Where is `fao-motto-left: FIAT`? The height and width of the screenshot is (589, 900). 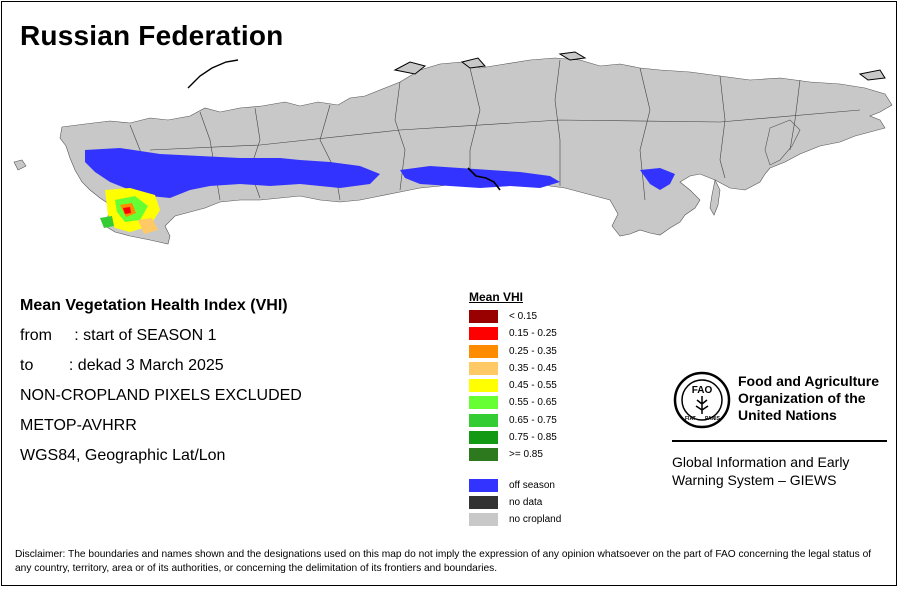
fao-motto-left: FIAT is located at coordinates (690, 419).